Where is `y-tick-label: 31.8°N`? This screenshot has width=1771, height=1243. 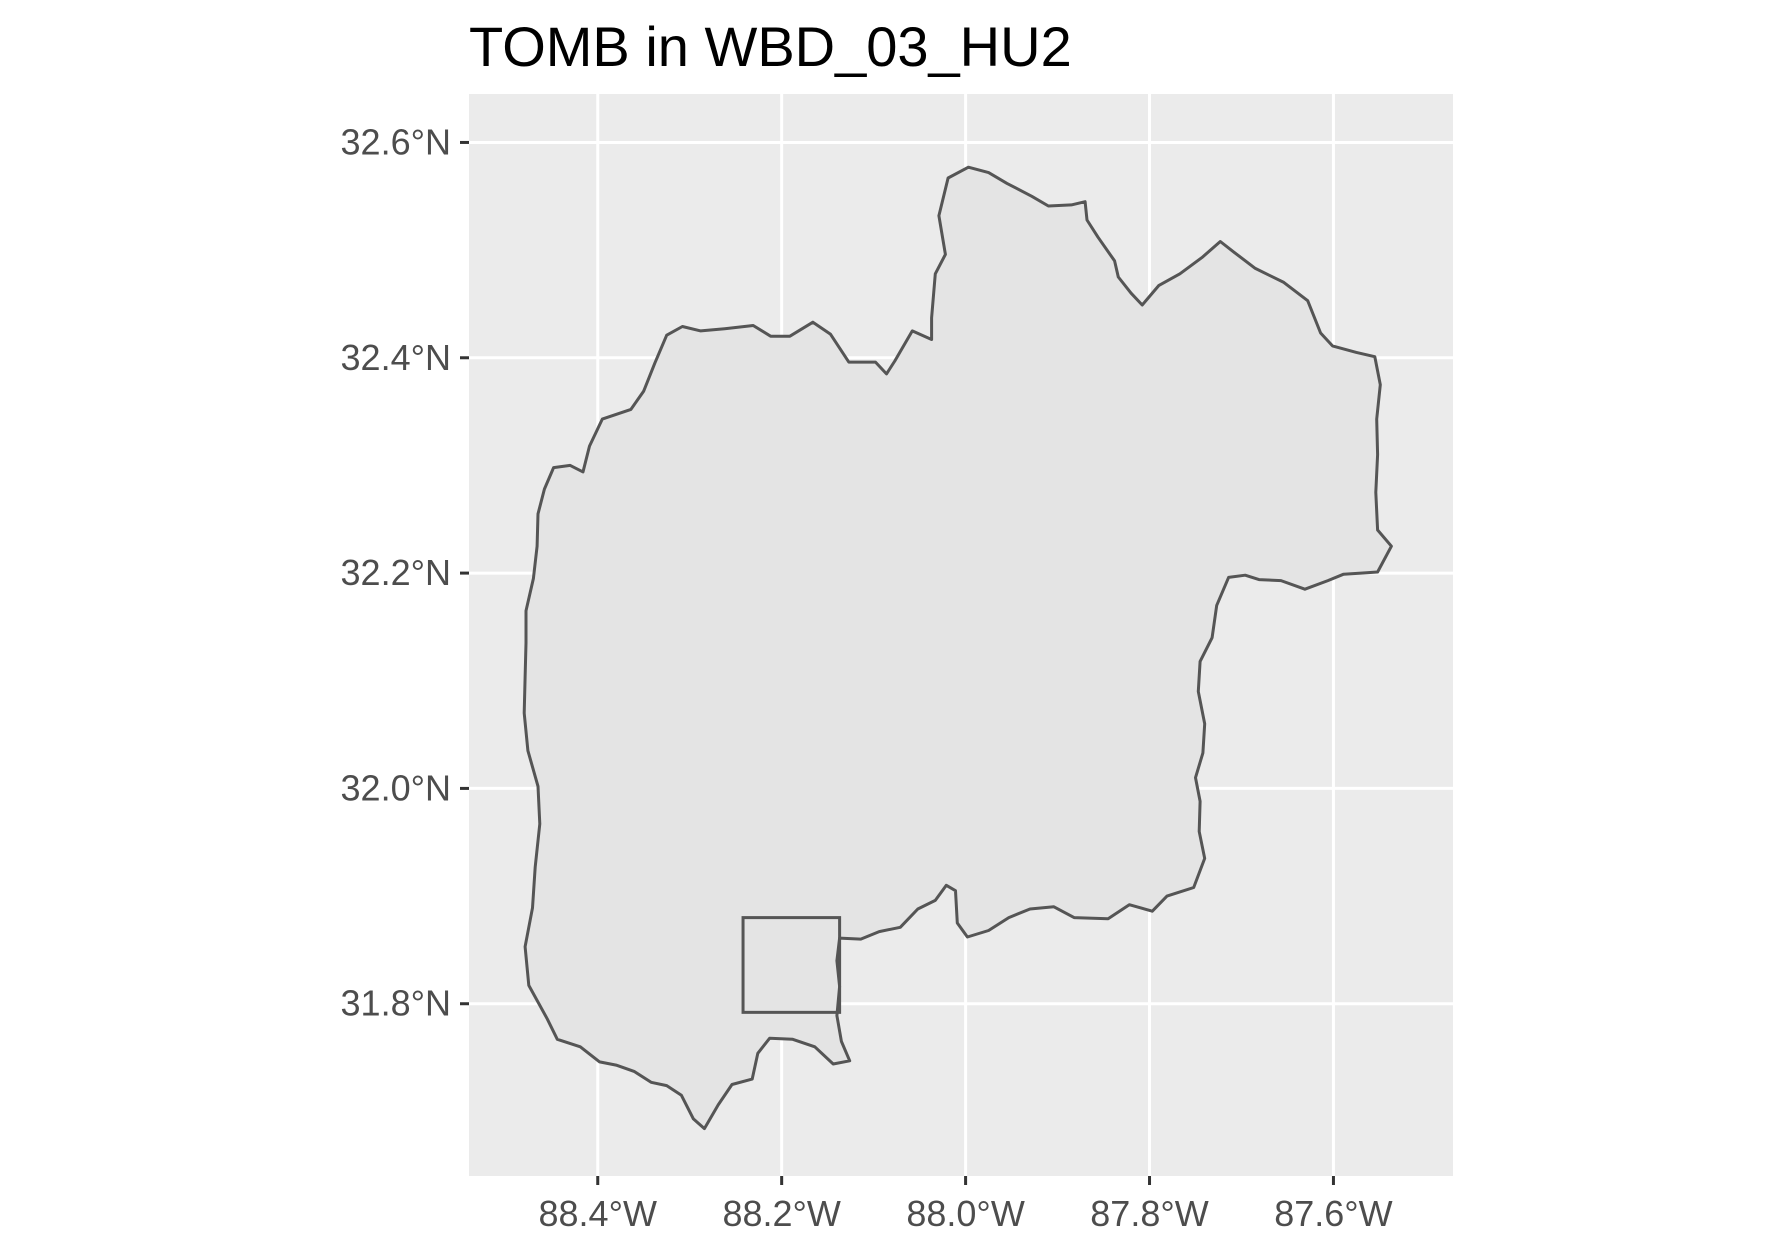
y-tick-label: 31.8°N is located at coordinates (396, 1003).